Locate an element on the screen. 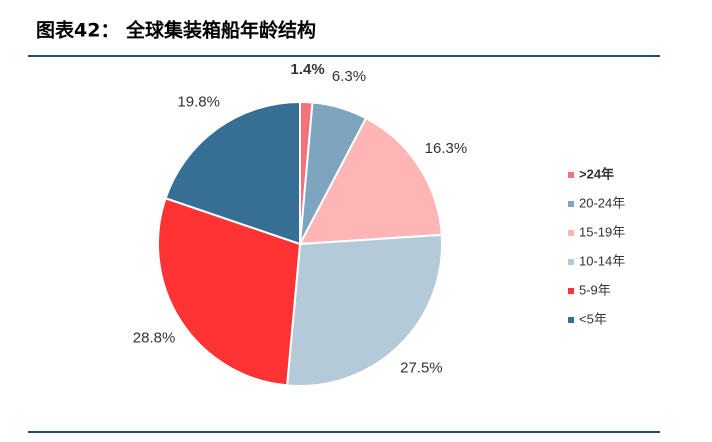 Image resolution: width=712 pixels, height=442 pixels. data-label: 1.4% is located at coordinates (308, 69).